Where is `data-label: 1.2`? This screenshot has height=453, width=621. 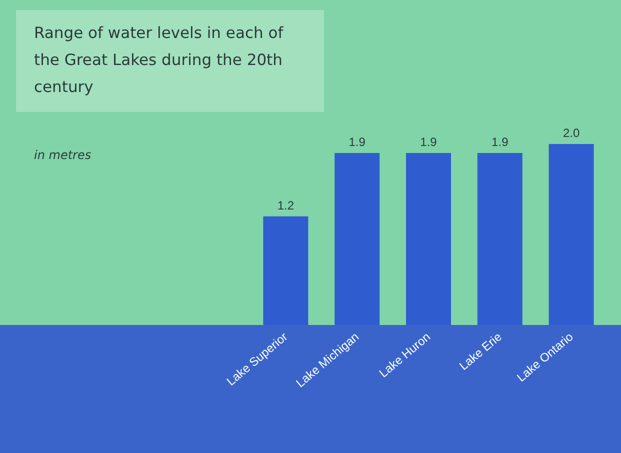
data-label: 1.2 is located at coordinates (285, 205).